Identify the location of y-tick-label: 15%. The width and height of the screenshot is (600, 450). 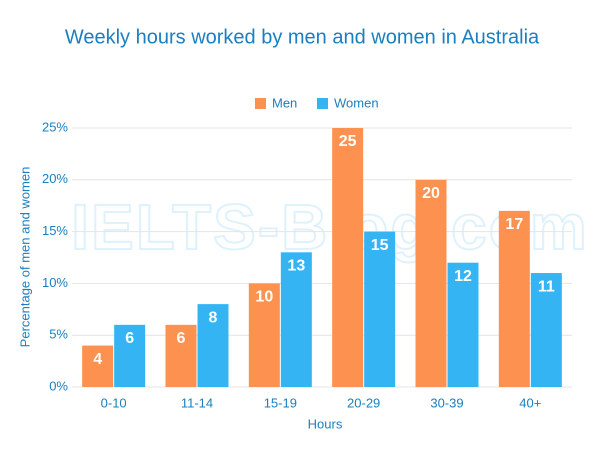
(55, 230).